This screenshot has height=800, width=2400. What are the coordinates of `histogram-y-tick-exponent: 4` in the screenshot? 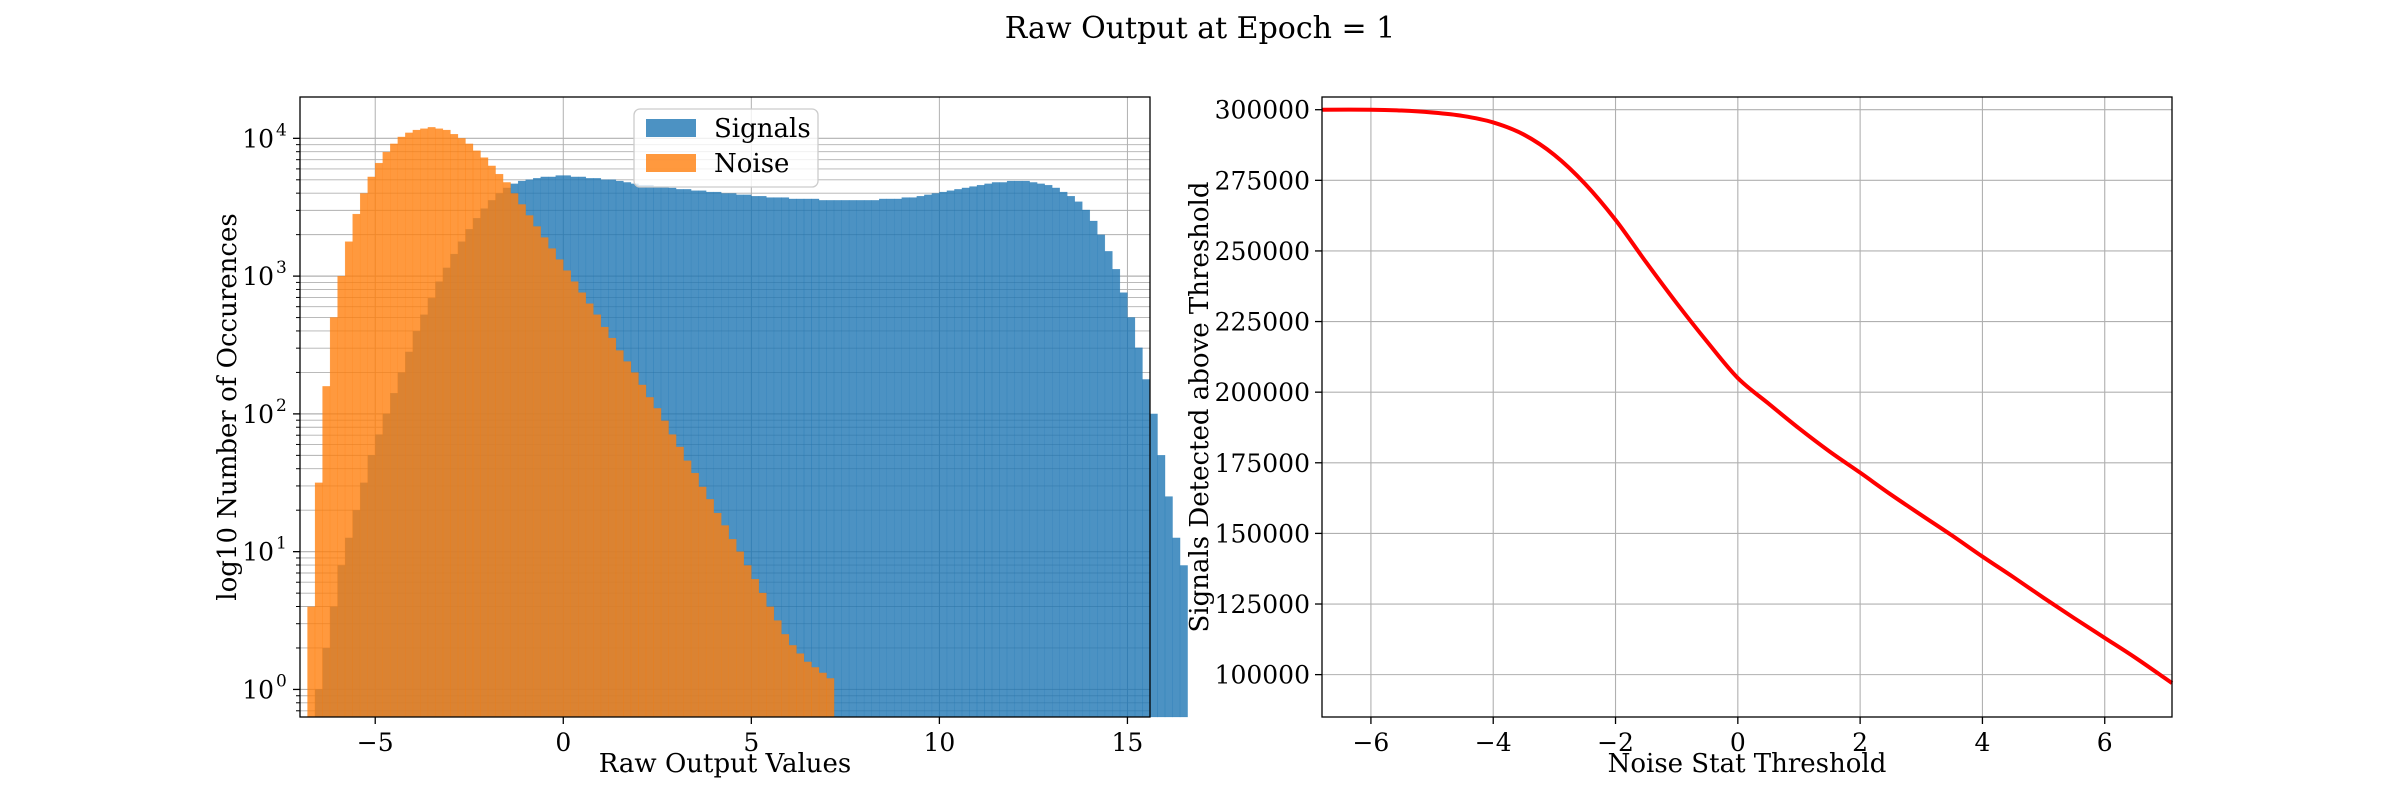 It's located at (281, 130).